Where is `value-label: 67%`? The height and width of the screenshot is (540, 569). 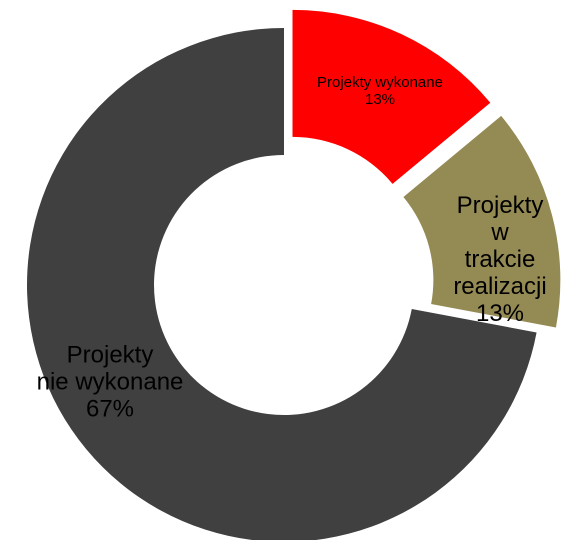 value-label: 67% is located at coordinates (110, 409).